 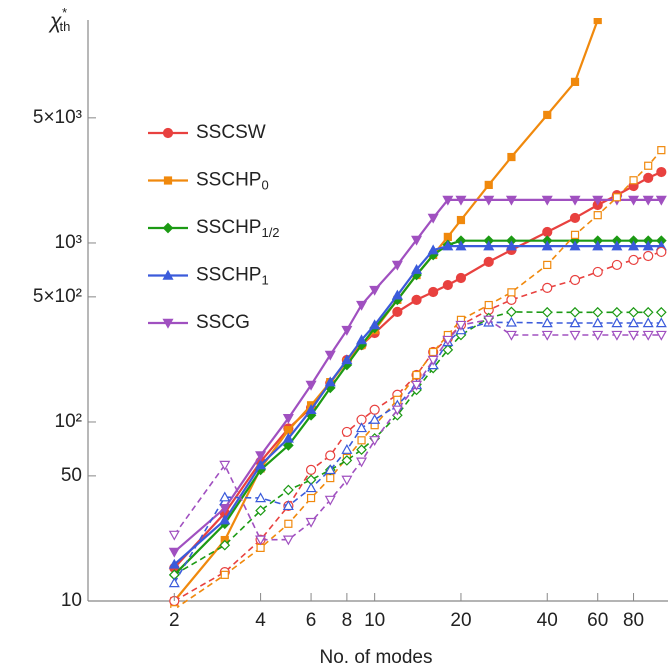 What do you see at coordinates (71, 475) in the screenshot?
I see `y-tick-label: 50` at bounding box center [71, 475].